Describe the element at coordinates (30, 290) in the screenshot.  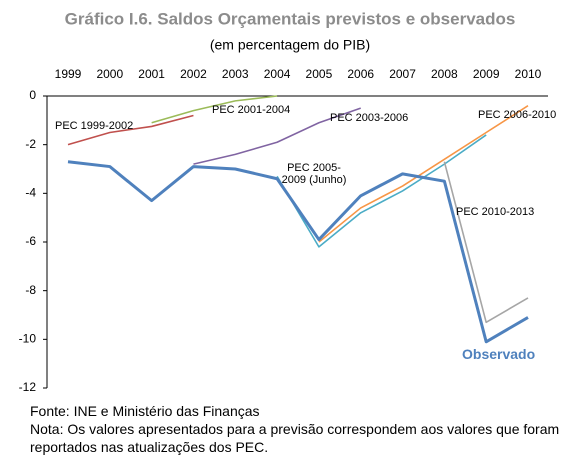
I see `y-tick-label: -8` at that location.